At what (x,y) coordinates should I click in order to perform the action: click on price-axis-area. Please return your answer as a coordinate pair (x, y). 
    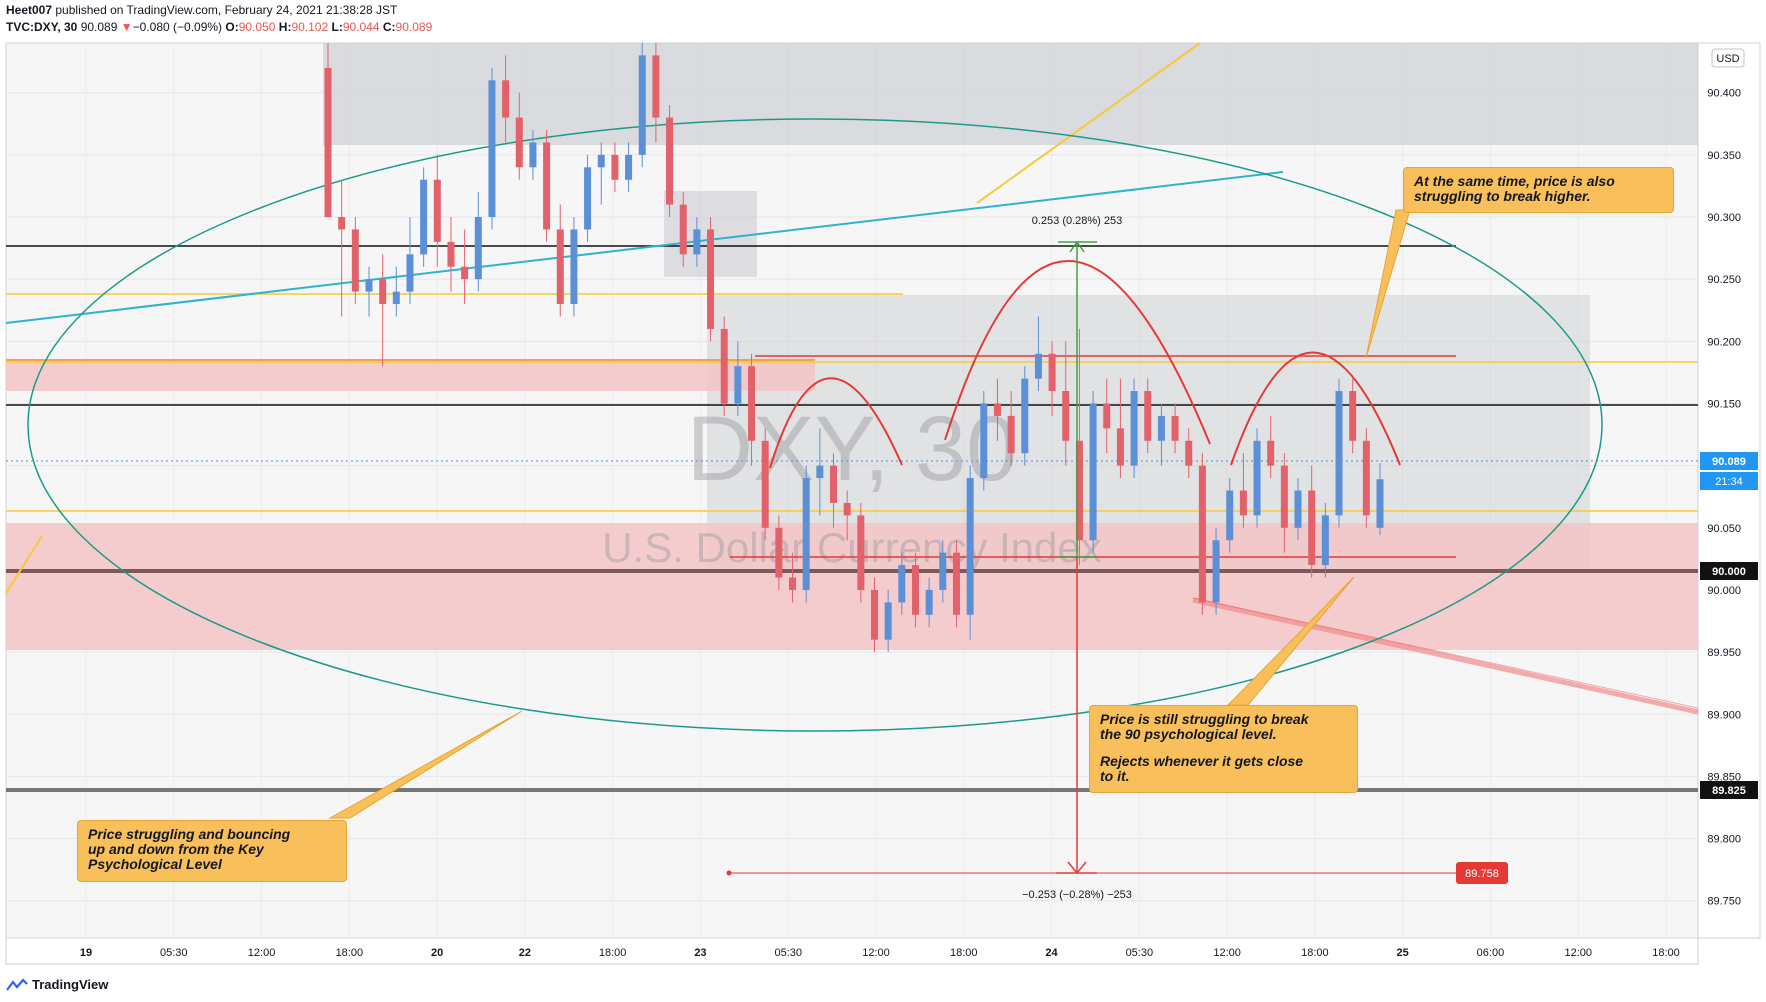
    Looking at the image, I should click on (1729, 490).